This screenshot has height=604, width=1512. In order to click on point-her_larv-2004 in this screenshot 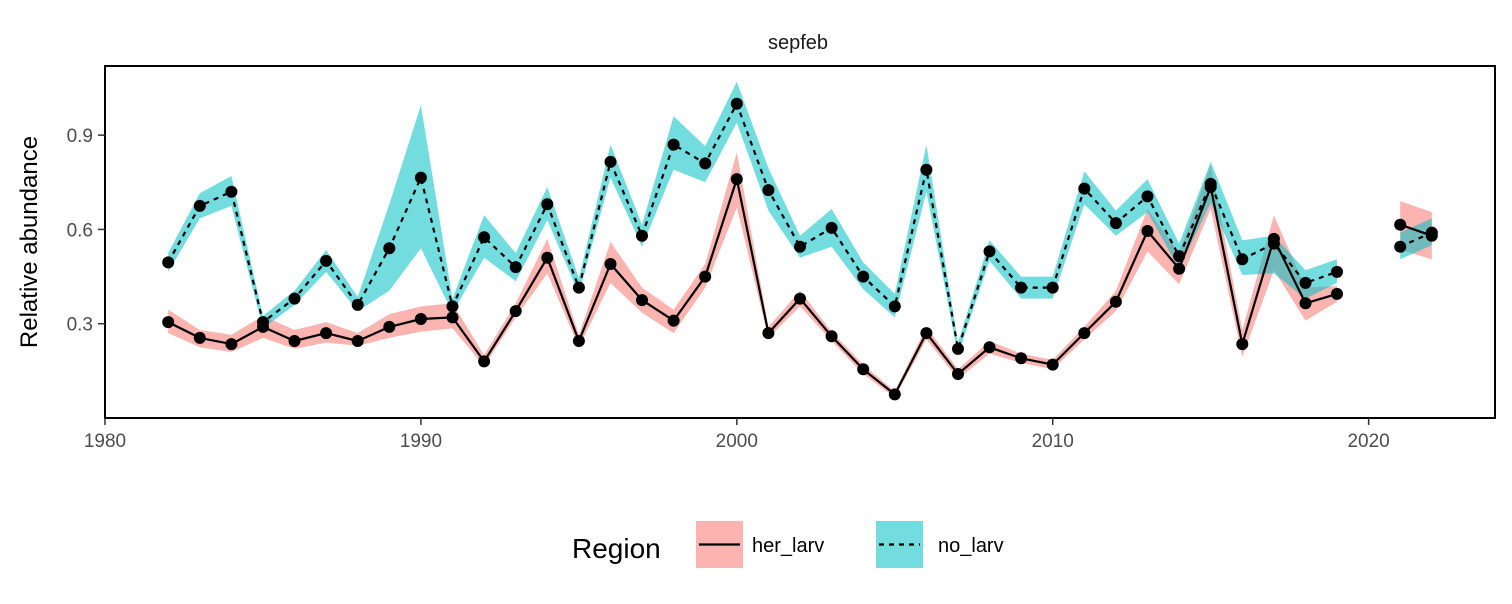, I will do `click(863, 369)`.